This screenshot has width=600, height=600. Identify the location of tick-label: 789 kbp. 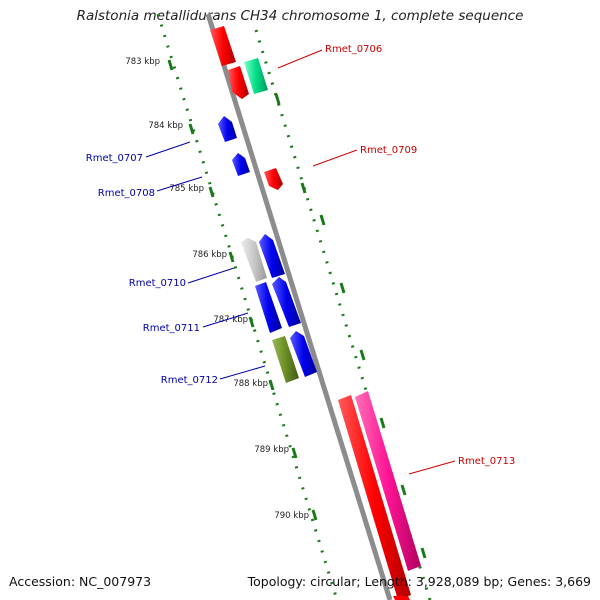
(271, 450).